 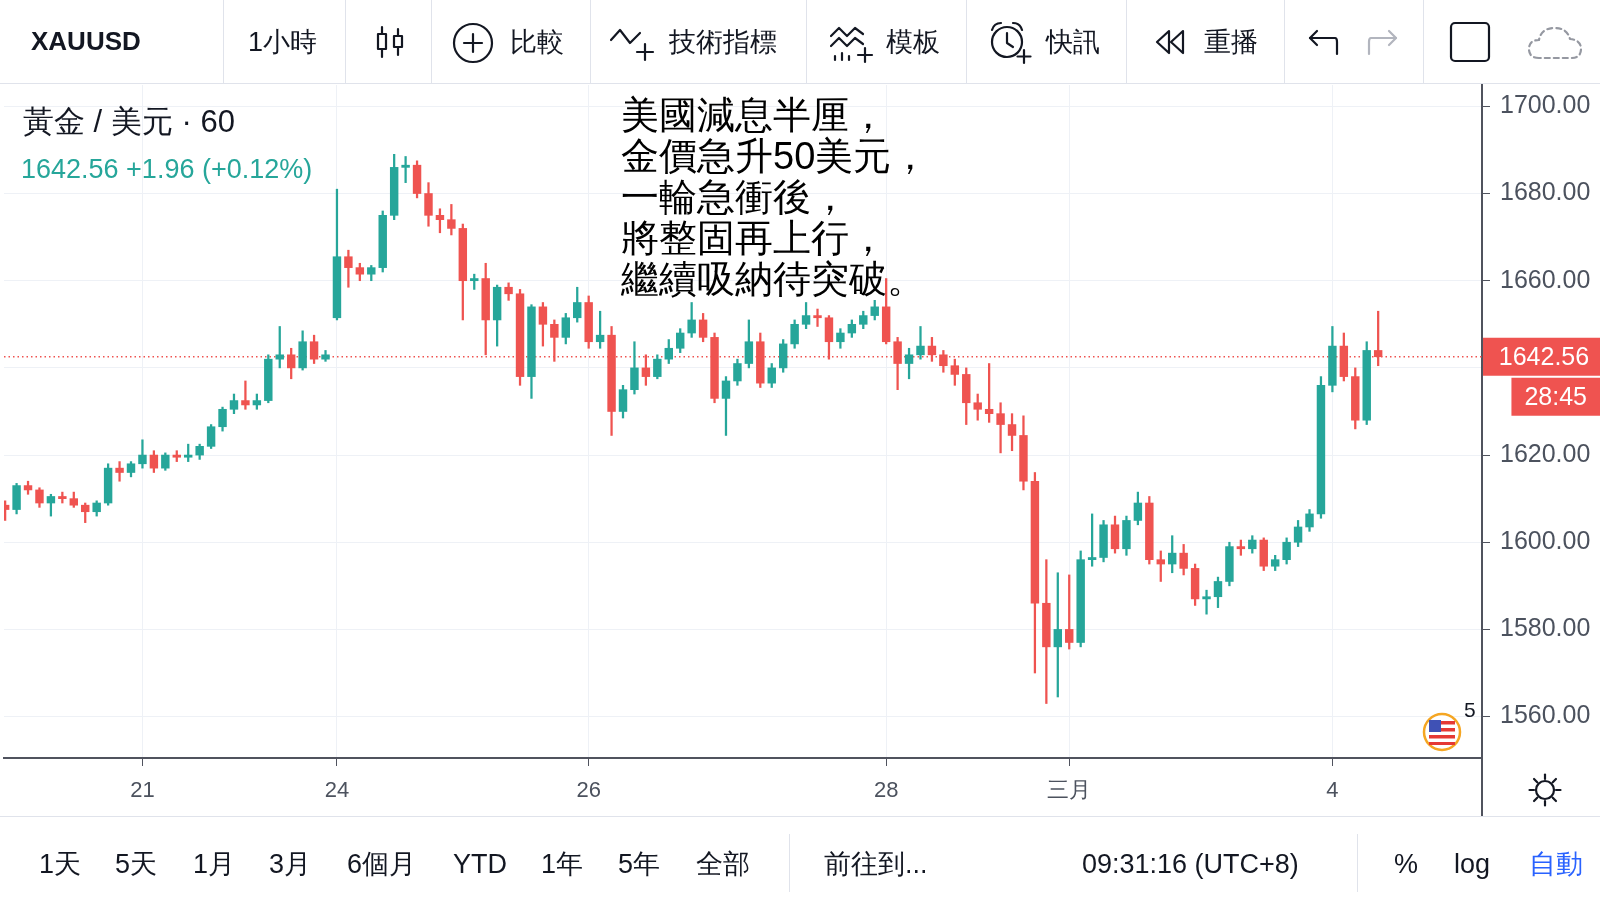 What do you see at coordinates (913, 42) in the screenshot?
I see `text: 模板` at bounding box center [913, 42].